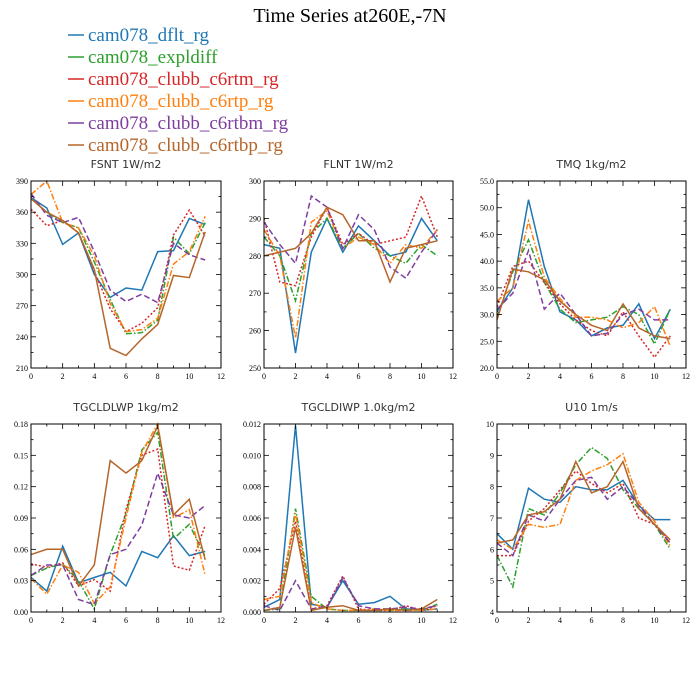 This screenshot has width=700, height=700. Describe the element at coordinates (492, 581) in the screenshot. I see `y-tick-label: 5` at that location.